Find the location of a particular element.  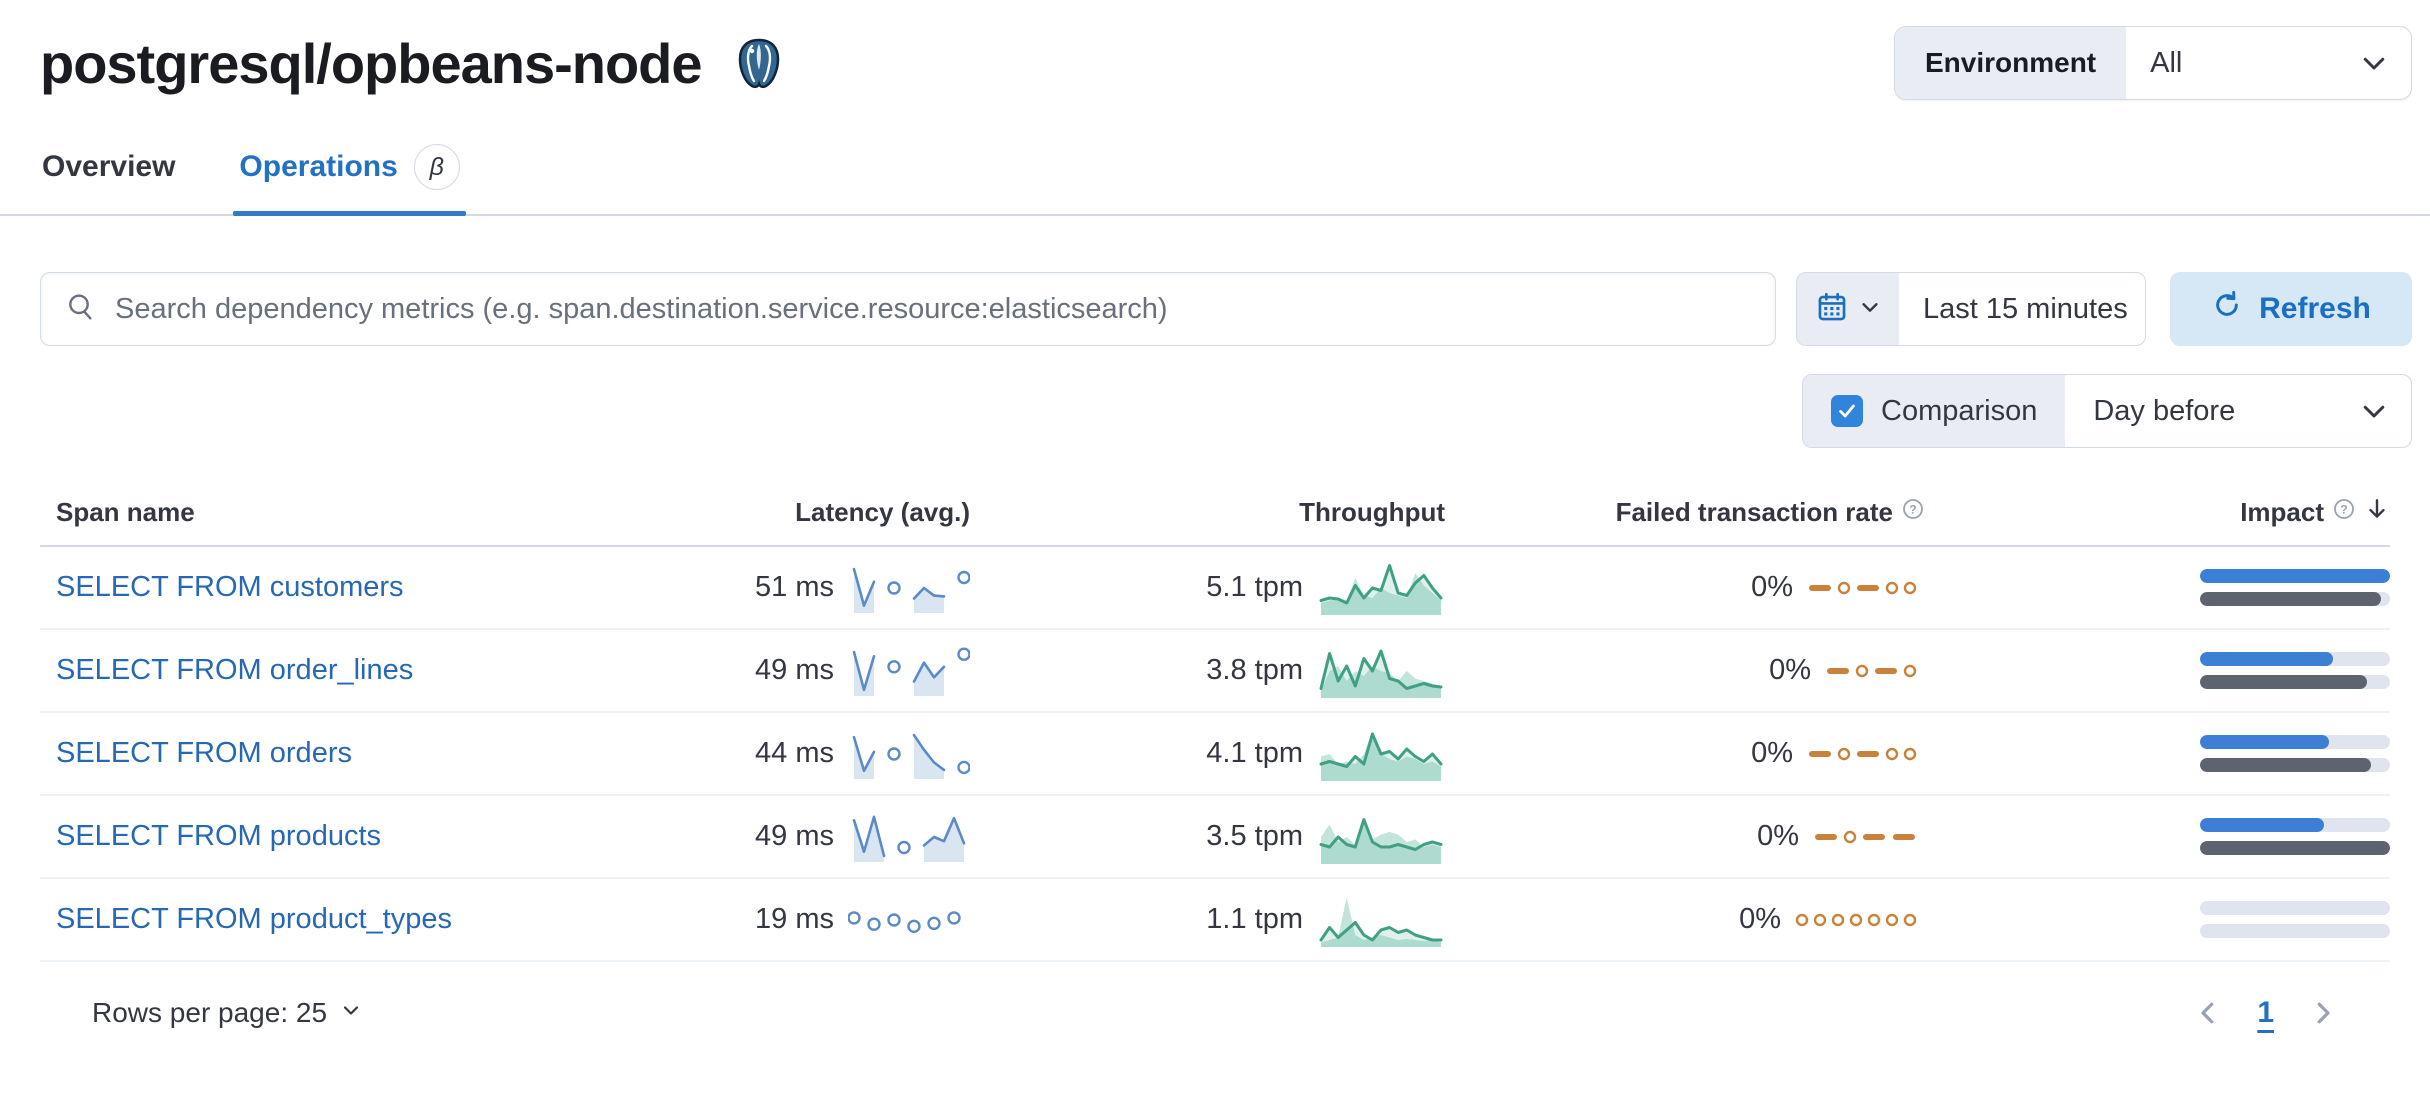

comparison-row: Comparison Day before is located at coordinates (1215, 397).